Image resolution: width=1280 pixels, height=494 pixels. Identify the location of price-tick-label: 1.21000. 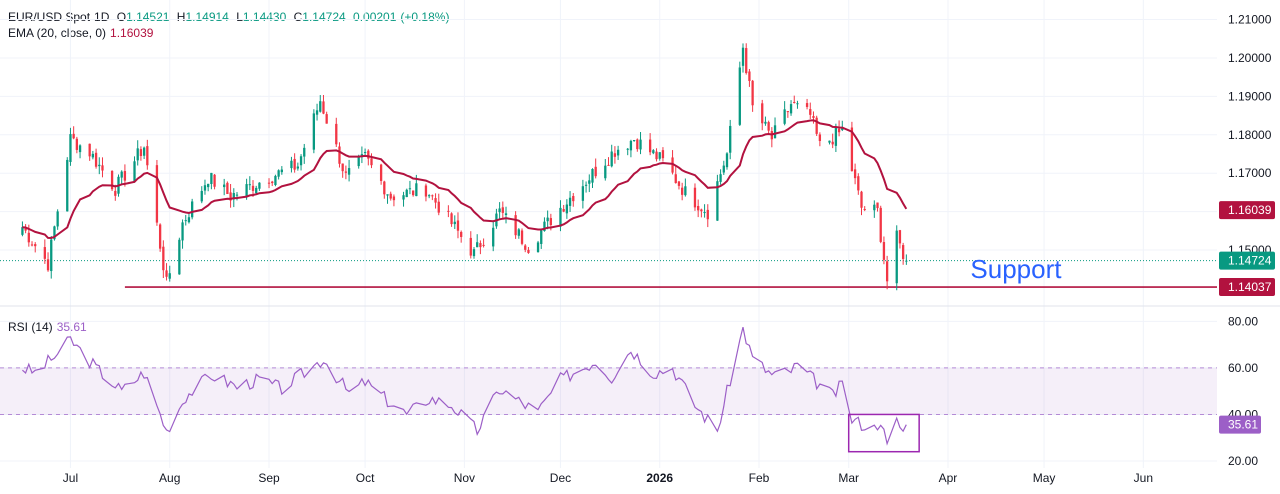
(1250, 20).